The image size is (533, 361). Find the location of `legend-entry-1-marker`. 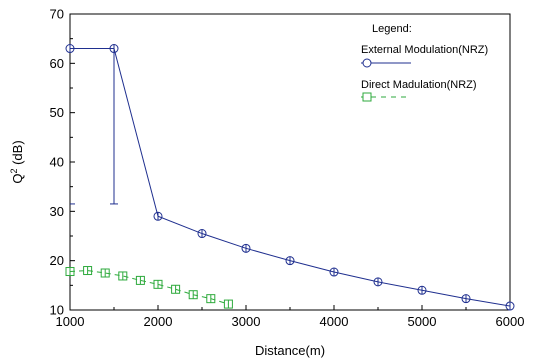

legend-entry-1-marker is located at coordinates (367, 97).